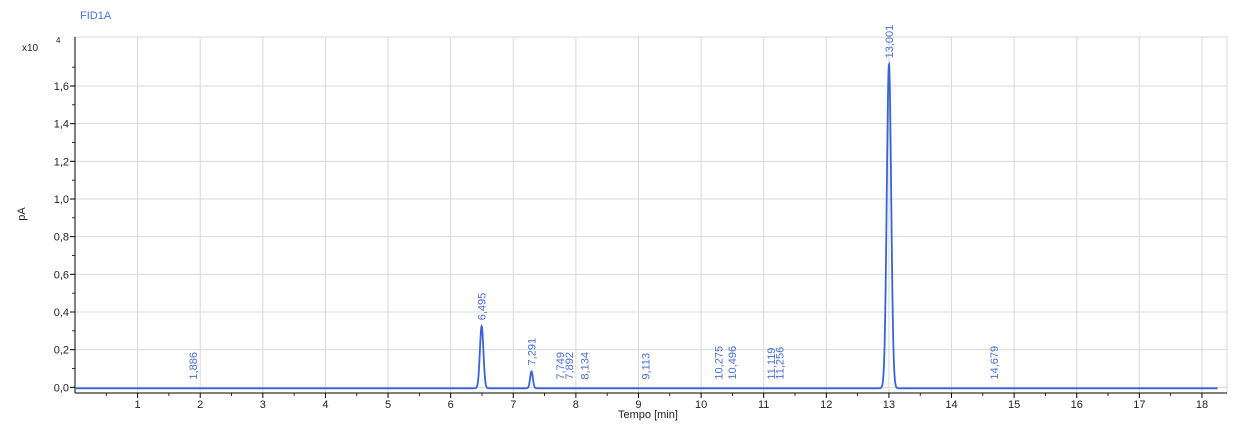 The image size is (1246, 430). I want to click on peak-label-10-275: 10,275, so click(719, 363).